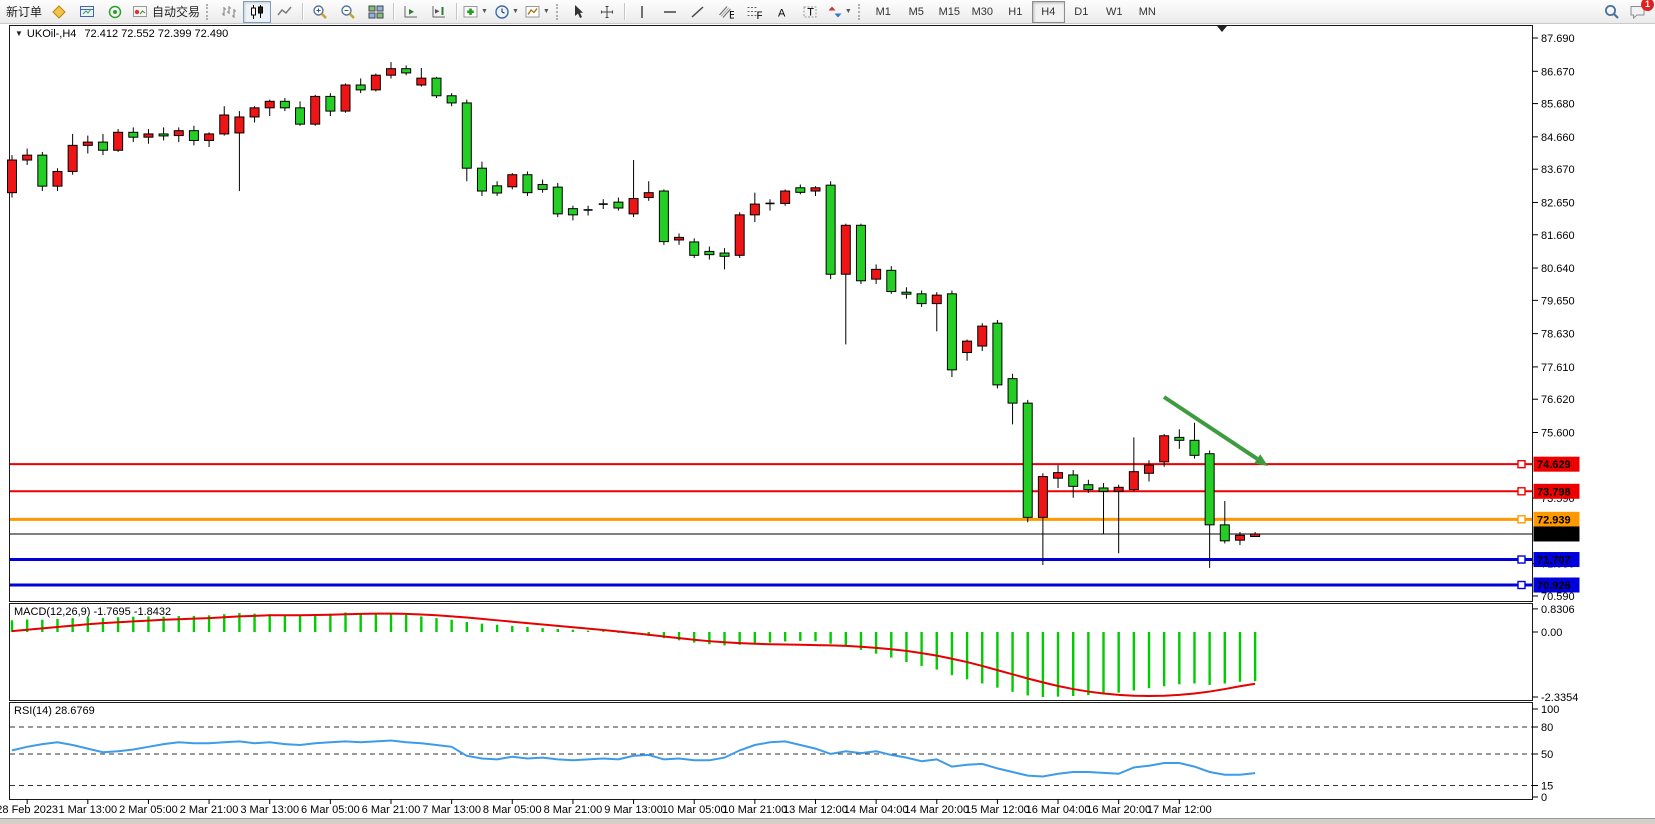  Describe the element at coordinates (176, 12) in the screenshot. I see `auto-trading-label: 自动交易` at that location.